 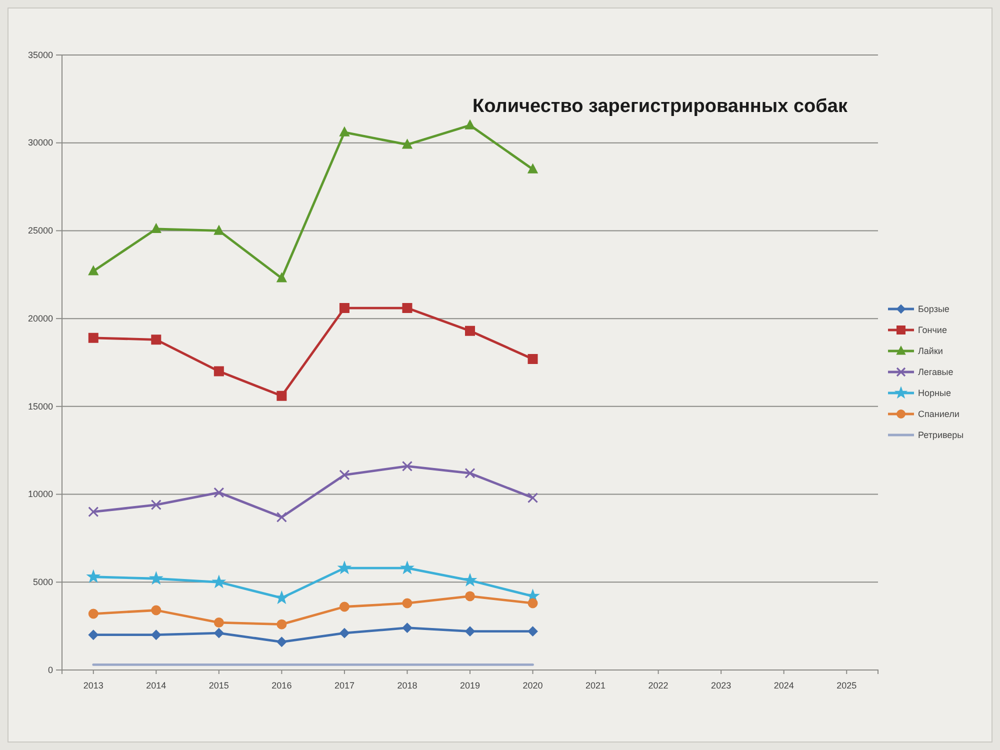 What do you see at coordinates (42, 582) in the screenshot?
I see `y-tick-label: 5000` at bounding box center [42, 582].